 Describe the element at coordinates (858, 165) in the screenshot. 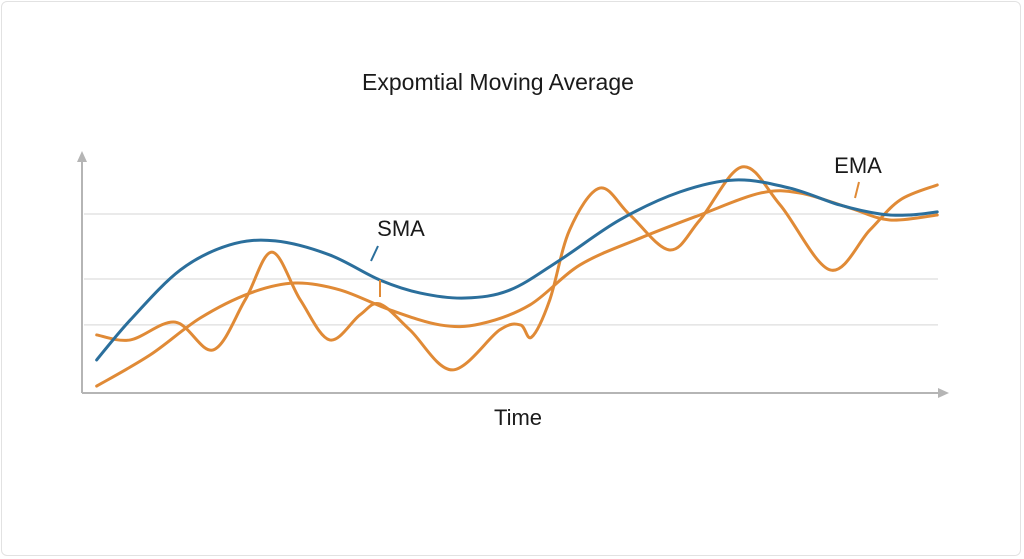

I see `ema-label: EMA` at that location.